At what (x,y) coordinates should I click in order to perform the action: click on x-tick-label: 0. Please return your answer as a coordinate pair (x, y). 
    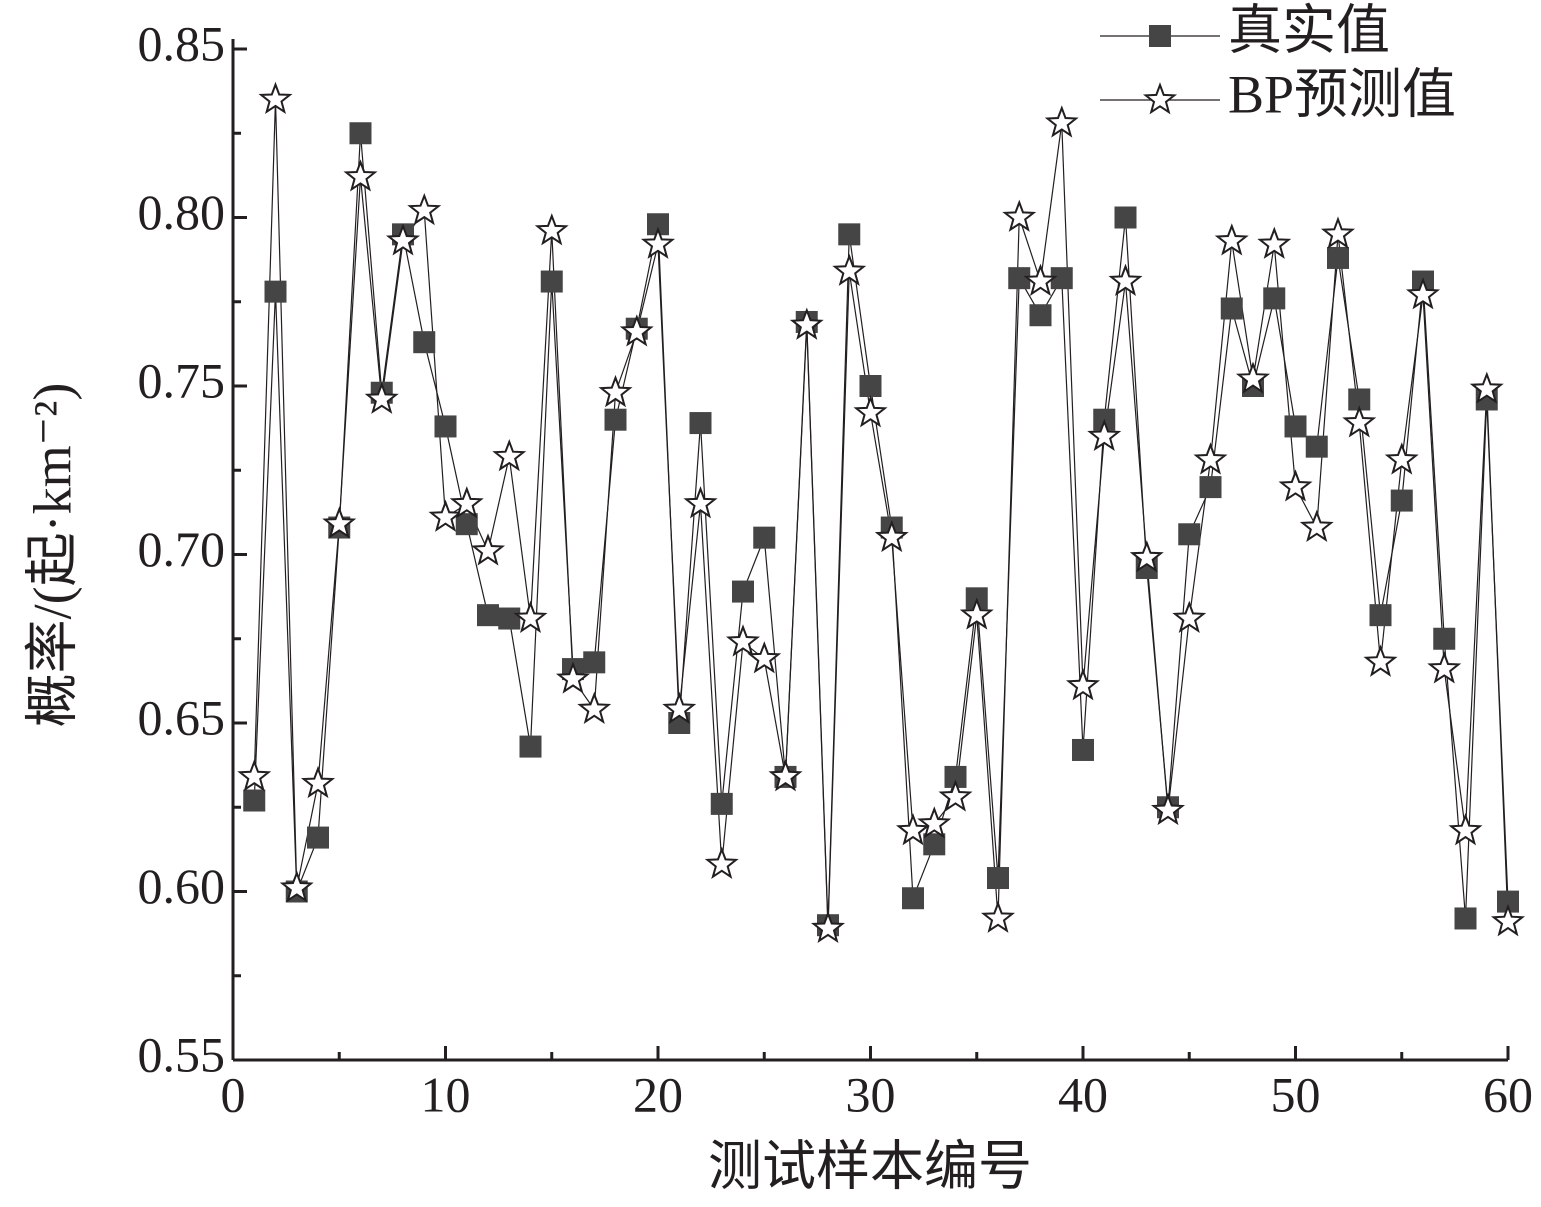
    Looking at the image, I should click on (233, 1094).